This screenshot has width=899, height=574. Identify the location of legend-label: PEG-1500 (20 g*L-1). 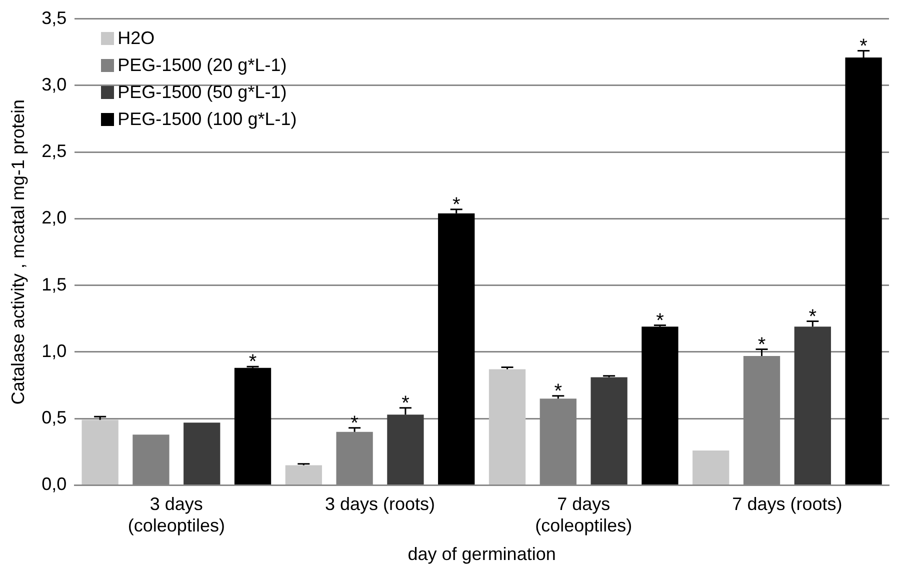
(202, 65).